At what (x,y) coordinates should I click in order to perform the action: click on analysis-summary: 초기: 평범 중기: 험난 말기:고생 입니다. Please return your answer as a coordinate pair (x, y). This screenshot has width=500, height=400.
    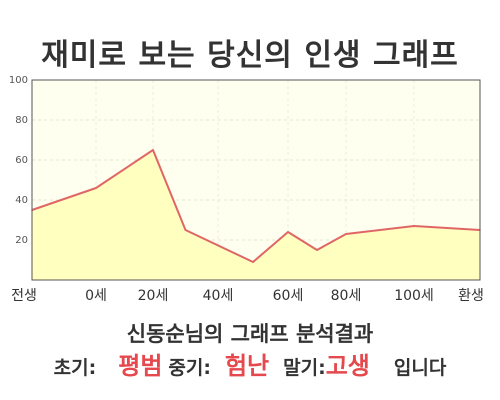
    Looking at the image, I should click on (250, 363).